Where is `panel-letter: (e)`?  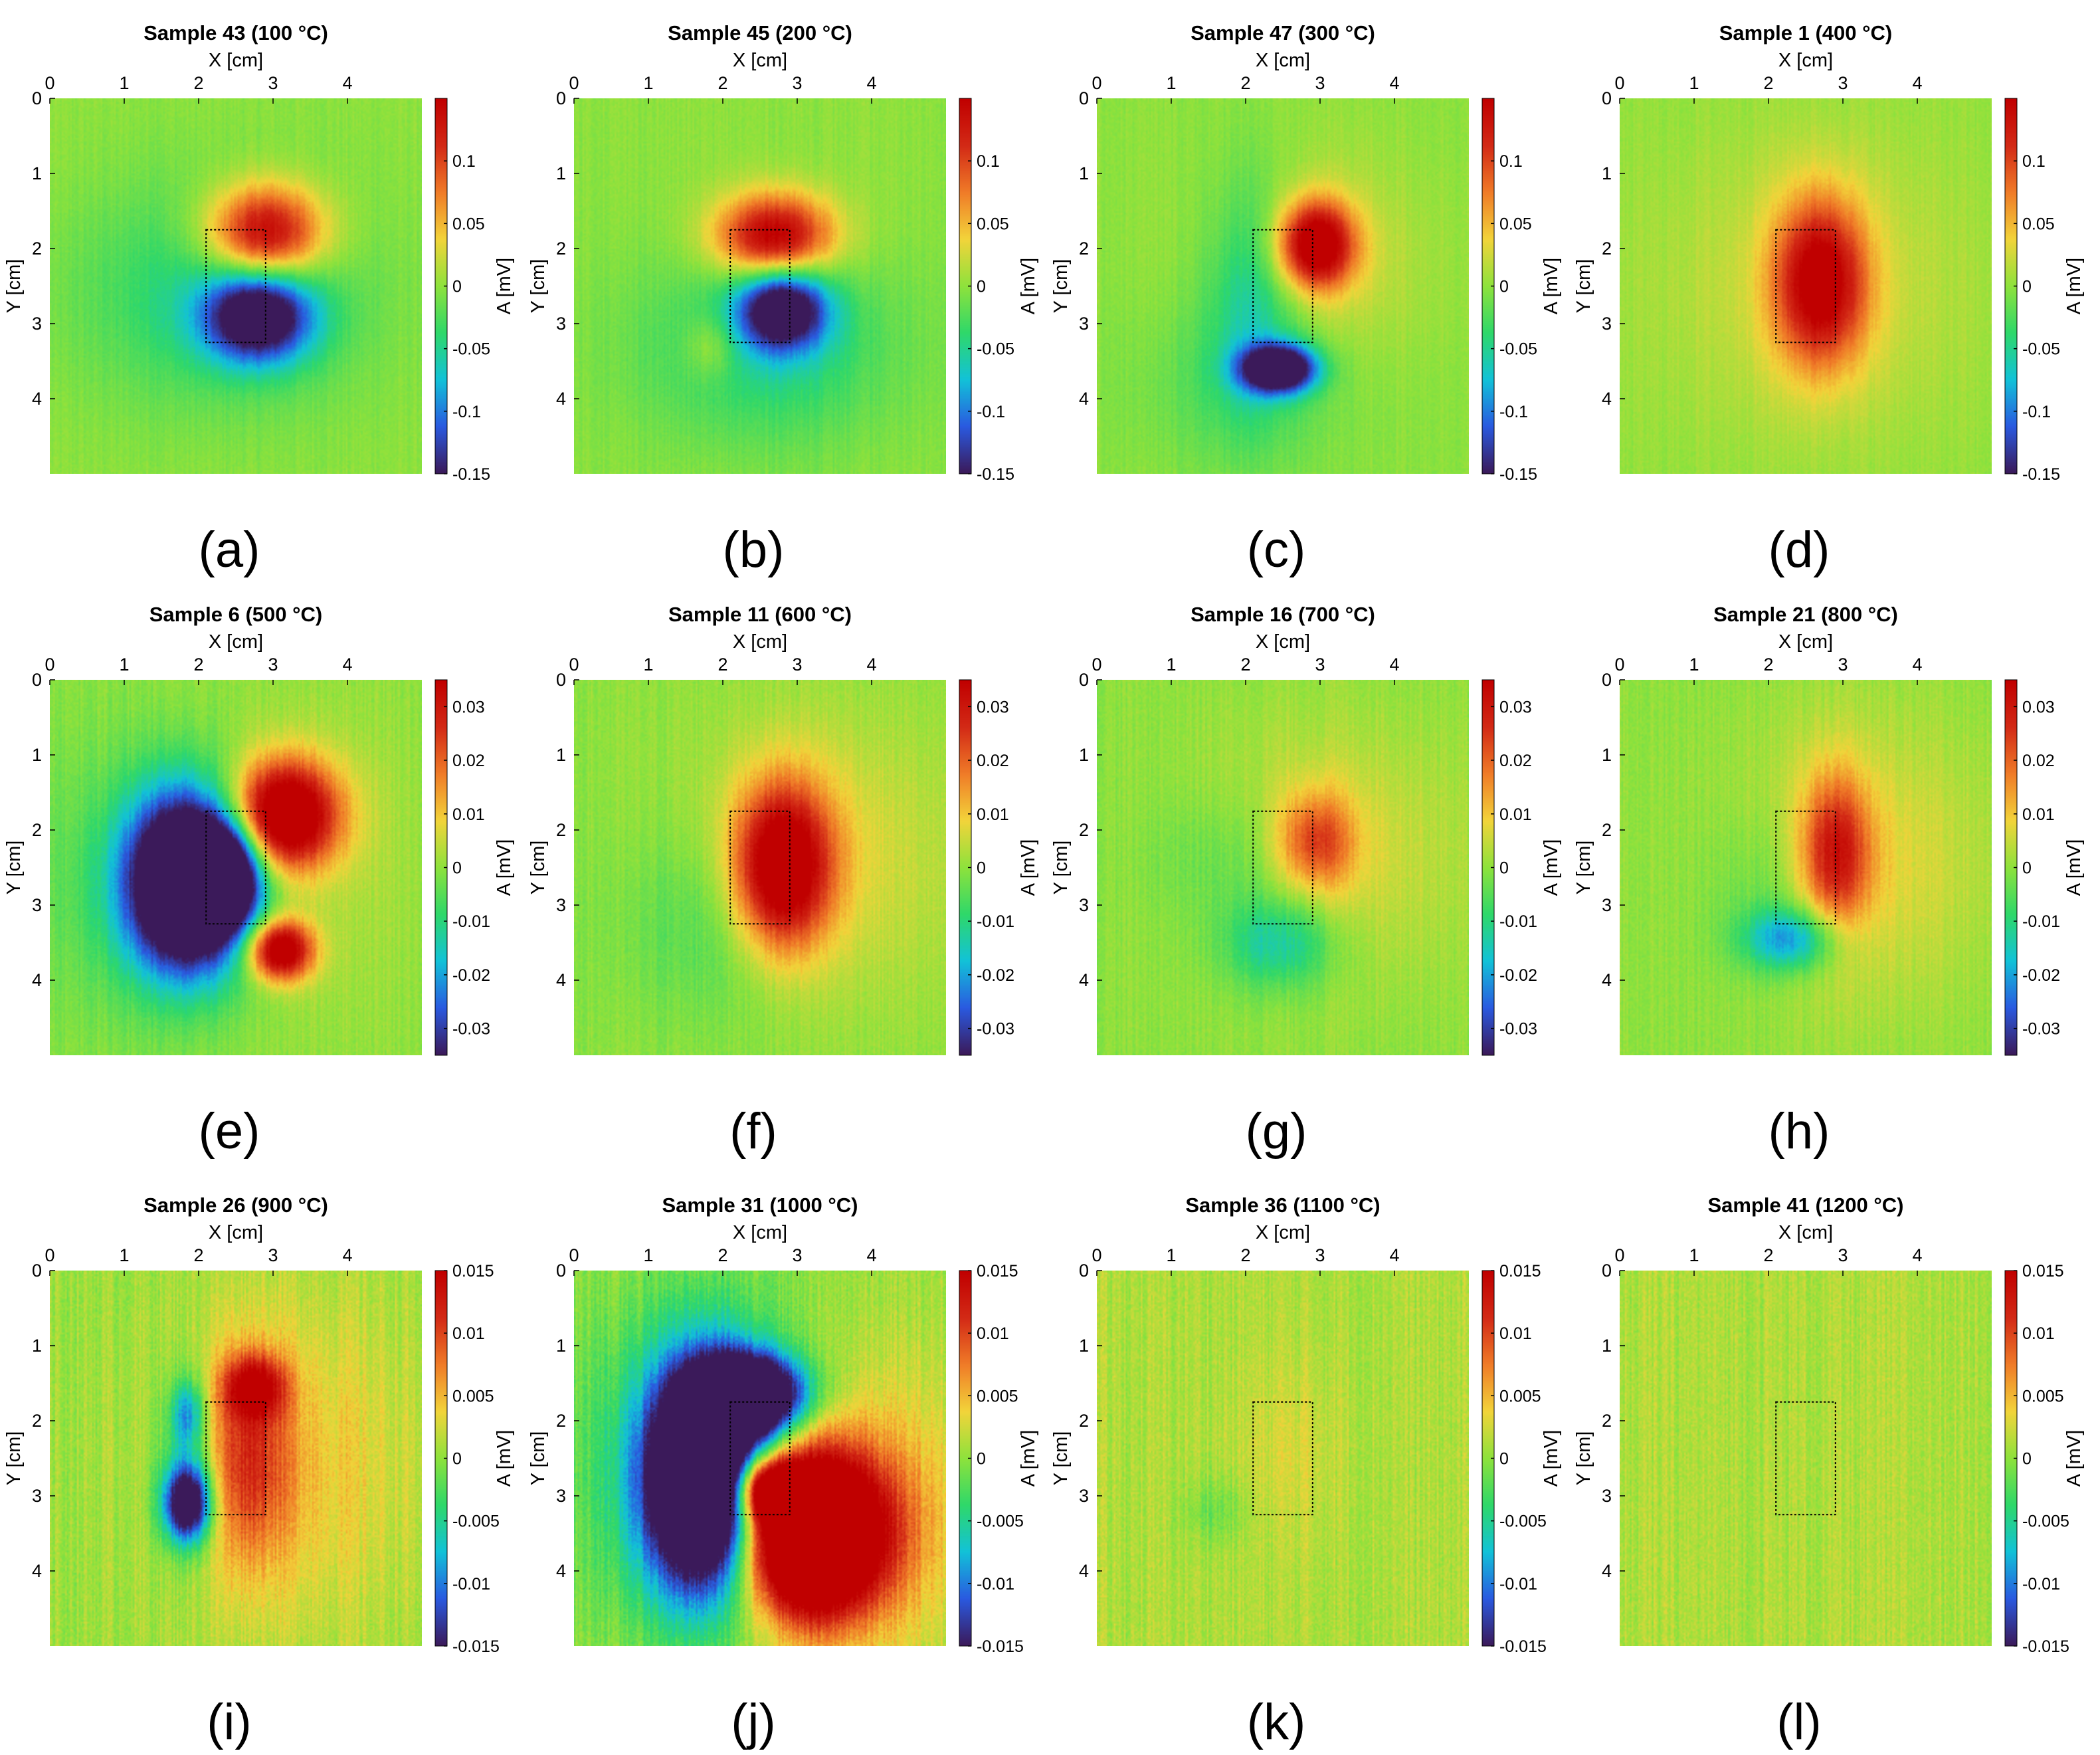 panel-letter: (e) is located at coordinates (229, 1131).